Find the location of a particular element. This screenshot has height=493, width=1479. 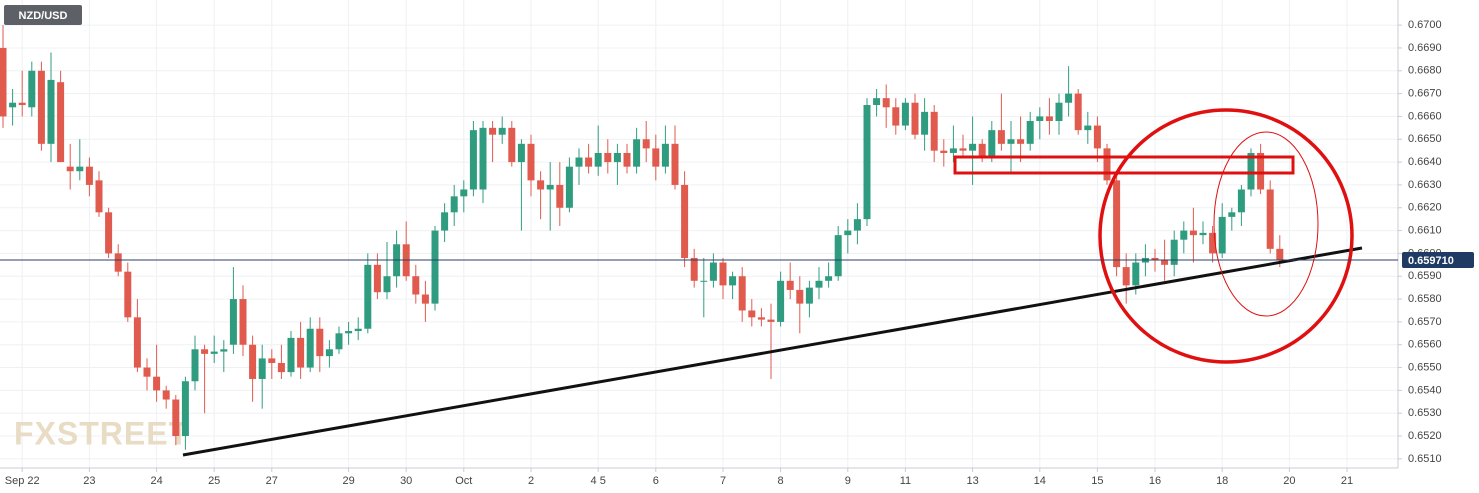

current-price-label: 0.659710 is located at coordinates (1431, 261).